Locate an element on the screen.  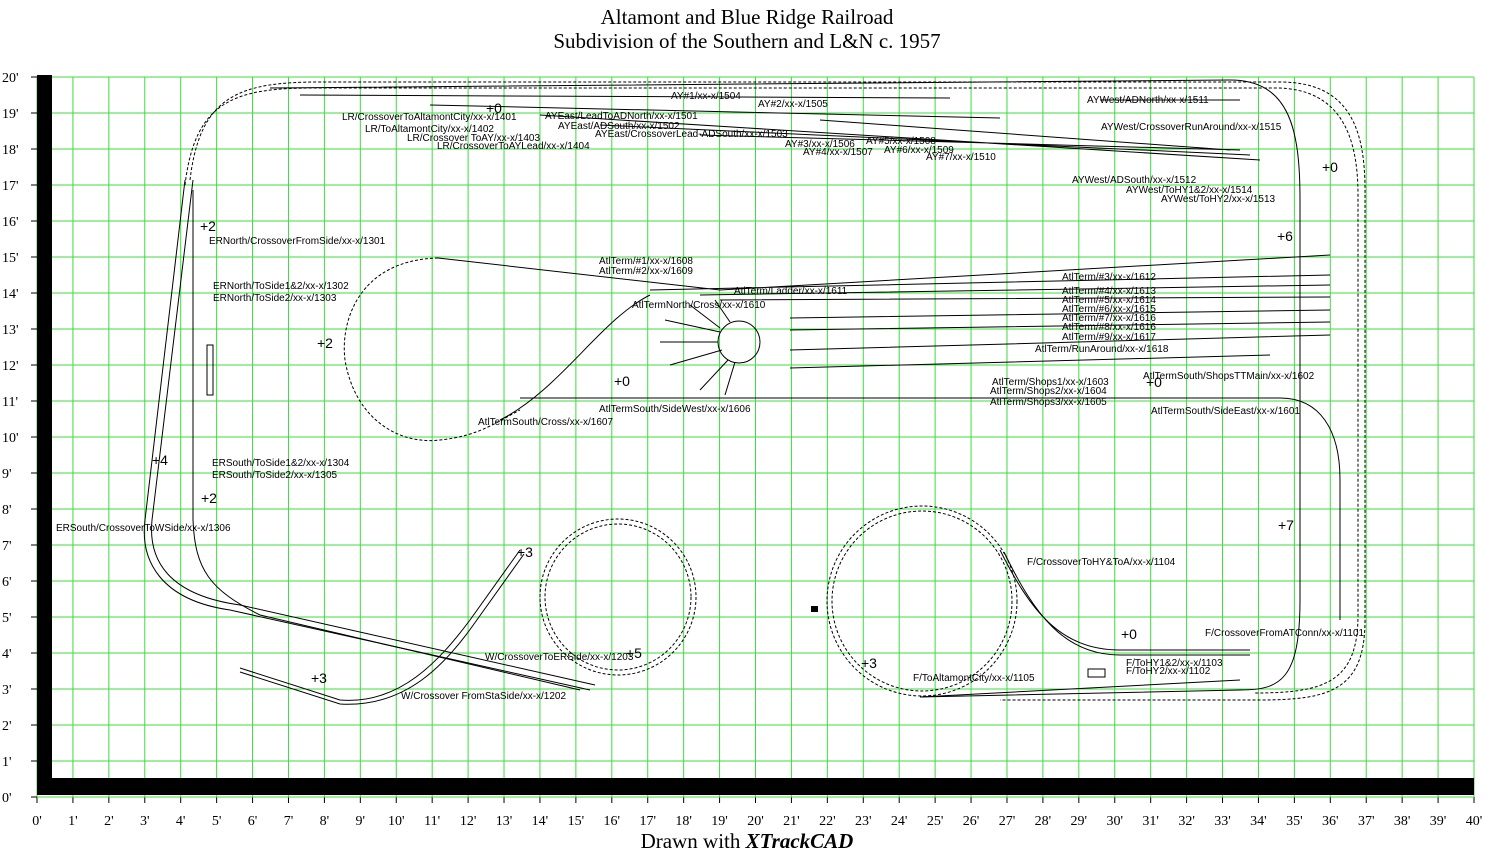
x-tick-label: 2' is located at coordinates (109, 821).